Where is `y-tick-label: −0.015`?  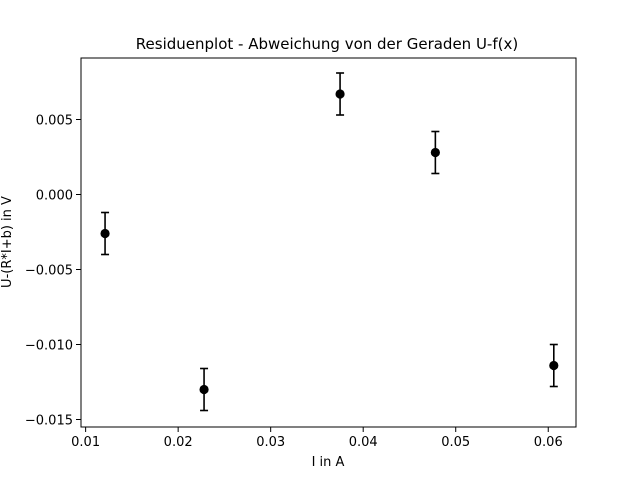
y-tick-label: −0.015 is located at coordinates (49, 421).